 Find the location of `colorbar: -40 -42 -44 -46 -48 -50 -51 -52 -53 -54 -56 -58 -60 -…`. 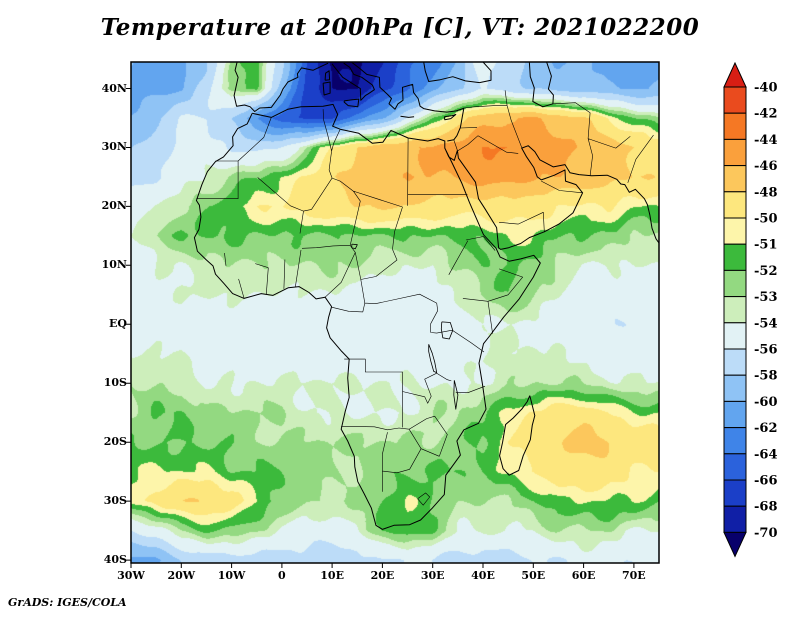

colorbar: -40 -42 -44 -46 -48 -50 -51 -52 -53 -54 -56 -58 -60 -… is located at coordinates (750, 310).